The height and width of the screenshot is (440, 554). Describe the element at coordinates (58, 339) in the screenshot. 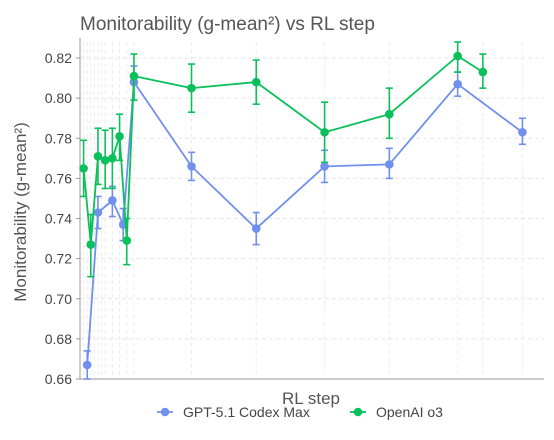

I see `y-tick-label: 0.68` at that location.